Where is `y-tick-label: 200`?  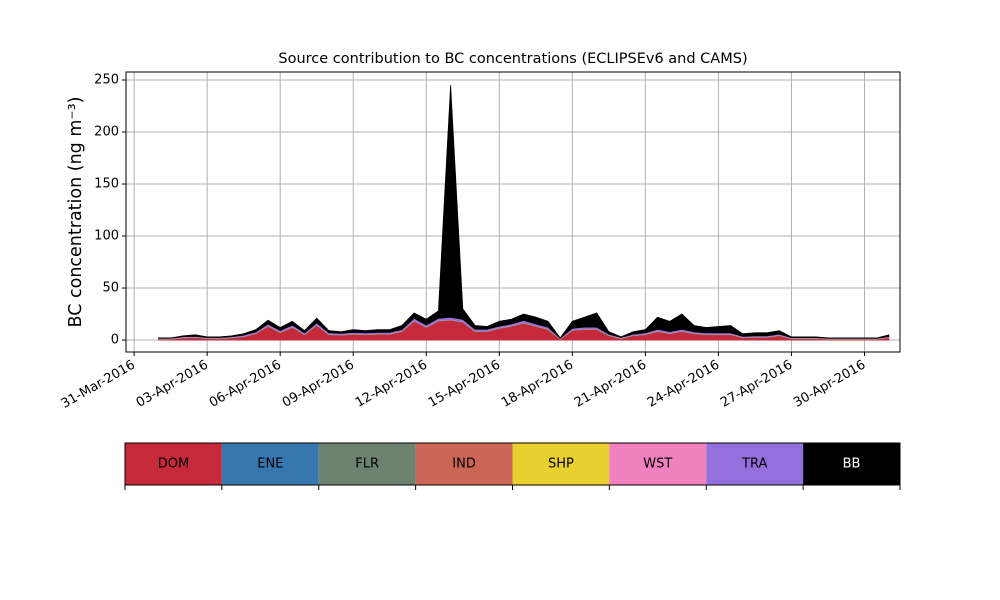 y-tick-label: 200 is located at coordinates (106, 132).